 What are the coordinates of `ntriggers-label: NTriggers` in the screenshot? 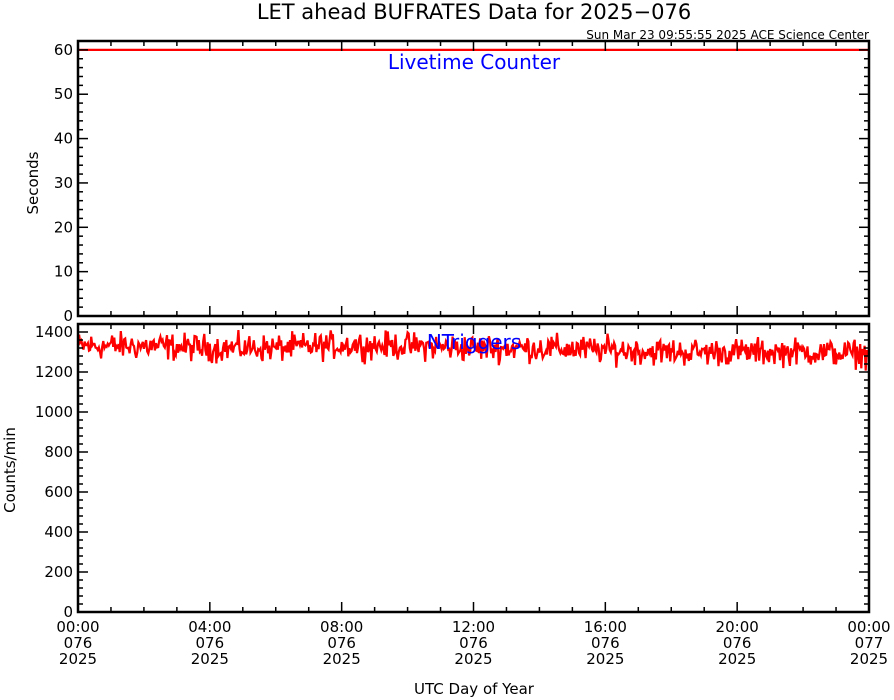 It's located at (474, 342).